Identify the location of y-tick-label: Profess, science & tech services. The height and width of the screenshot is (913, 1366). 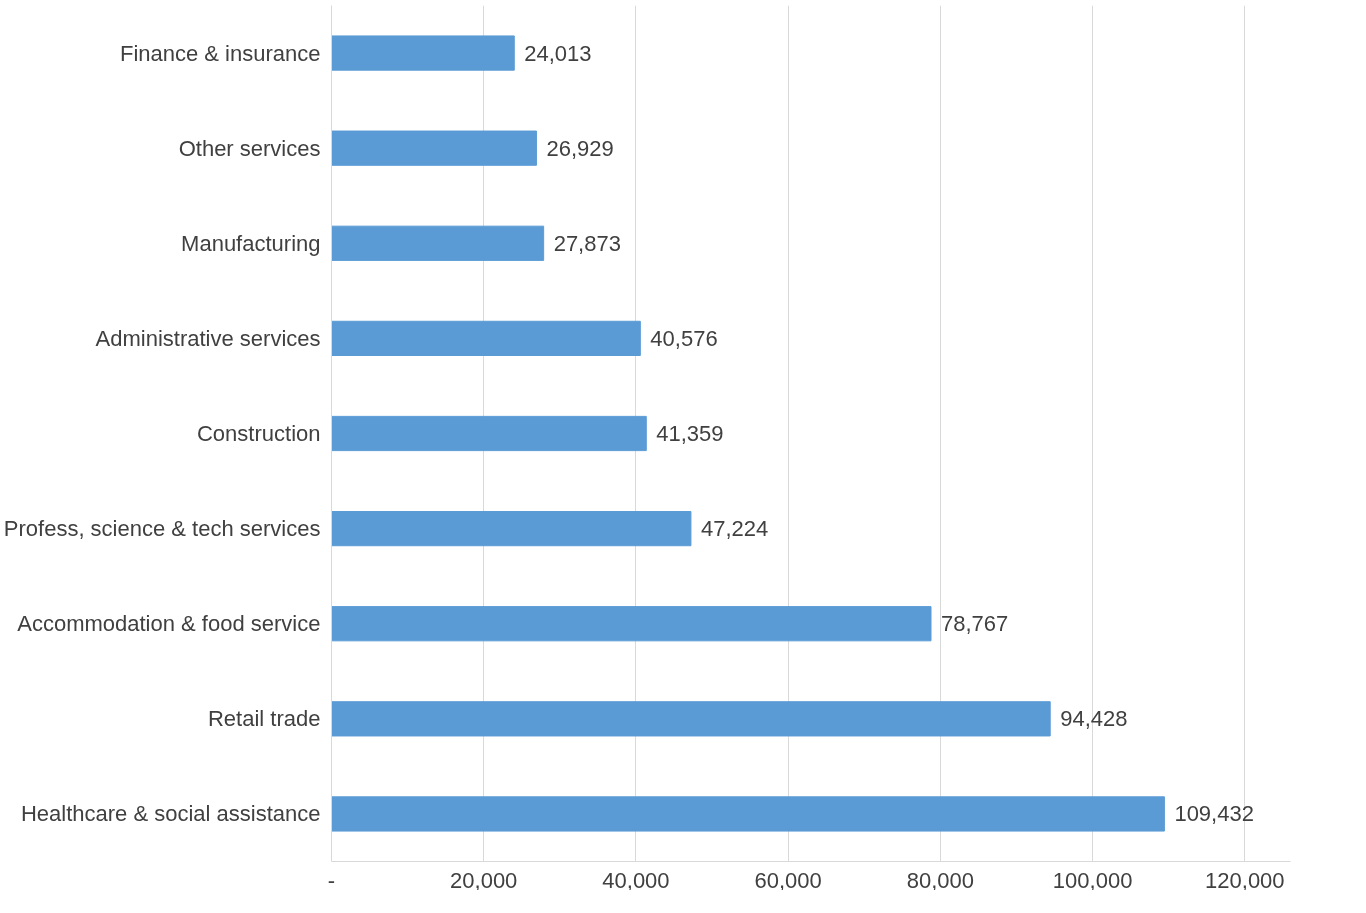
(162, 529).